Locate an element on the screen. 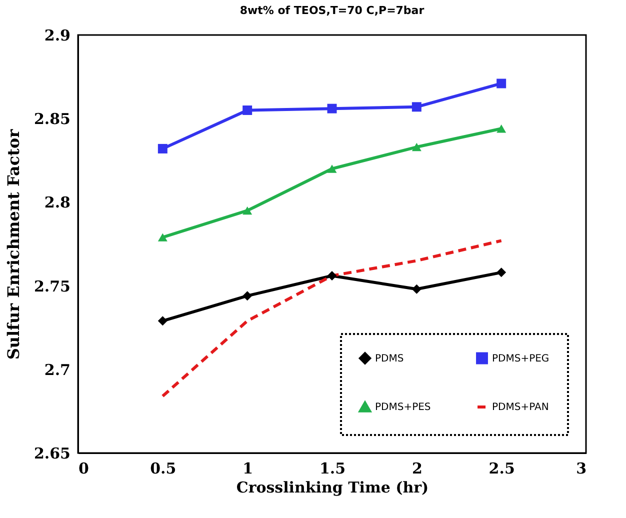 The width and height of the screenshot is (626, 518). legend-label: PDMS+PAN is located at coordinates (520, 407).